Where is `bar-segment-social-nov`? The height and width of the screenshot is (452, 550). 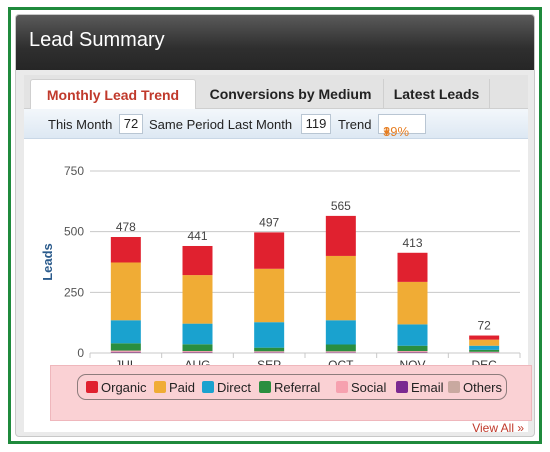 bar-segment-social-nov is located at coordinates (412, 352).